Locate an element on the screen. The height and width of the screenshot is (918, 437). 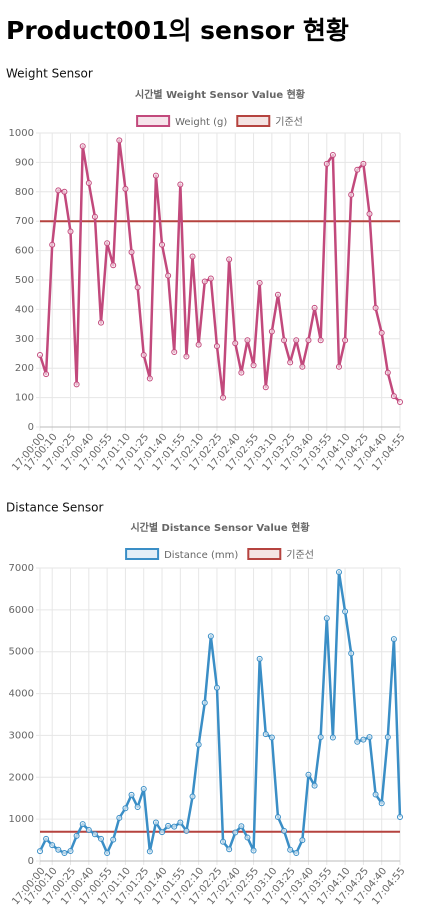
y-tick-label: 900 is located at coordinates (24, 162).